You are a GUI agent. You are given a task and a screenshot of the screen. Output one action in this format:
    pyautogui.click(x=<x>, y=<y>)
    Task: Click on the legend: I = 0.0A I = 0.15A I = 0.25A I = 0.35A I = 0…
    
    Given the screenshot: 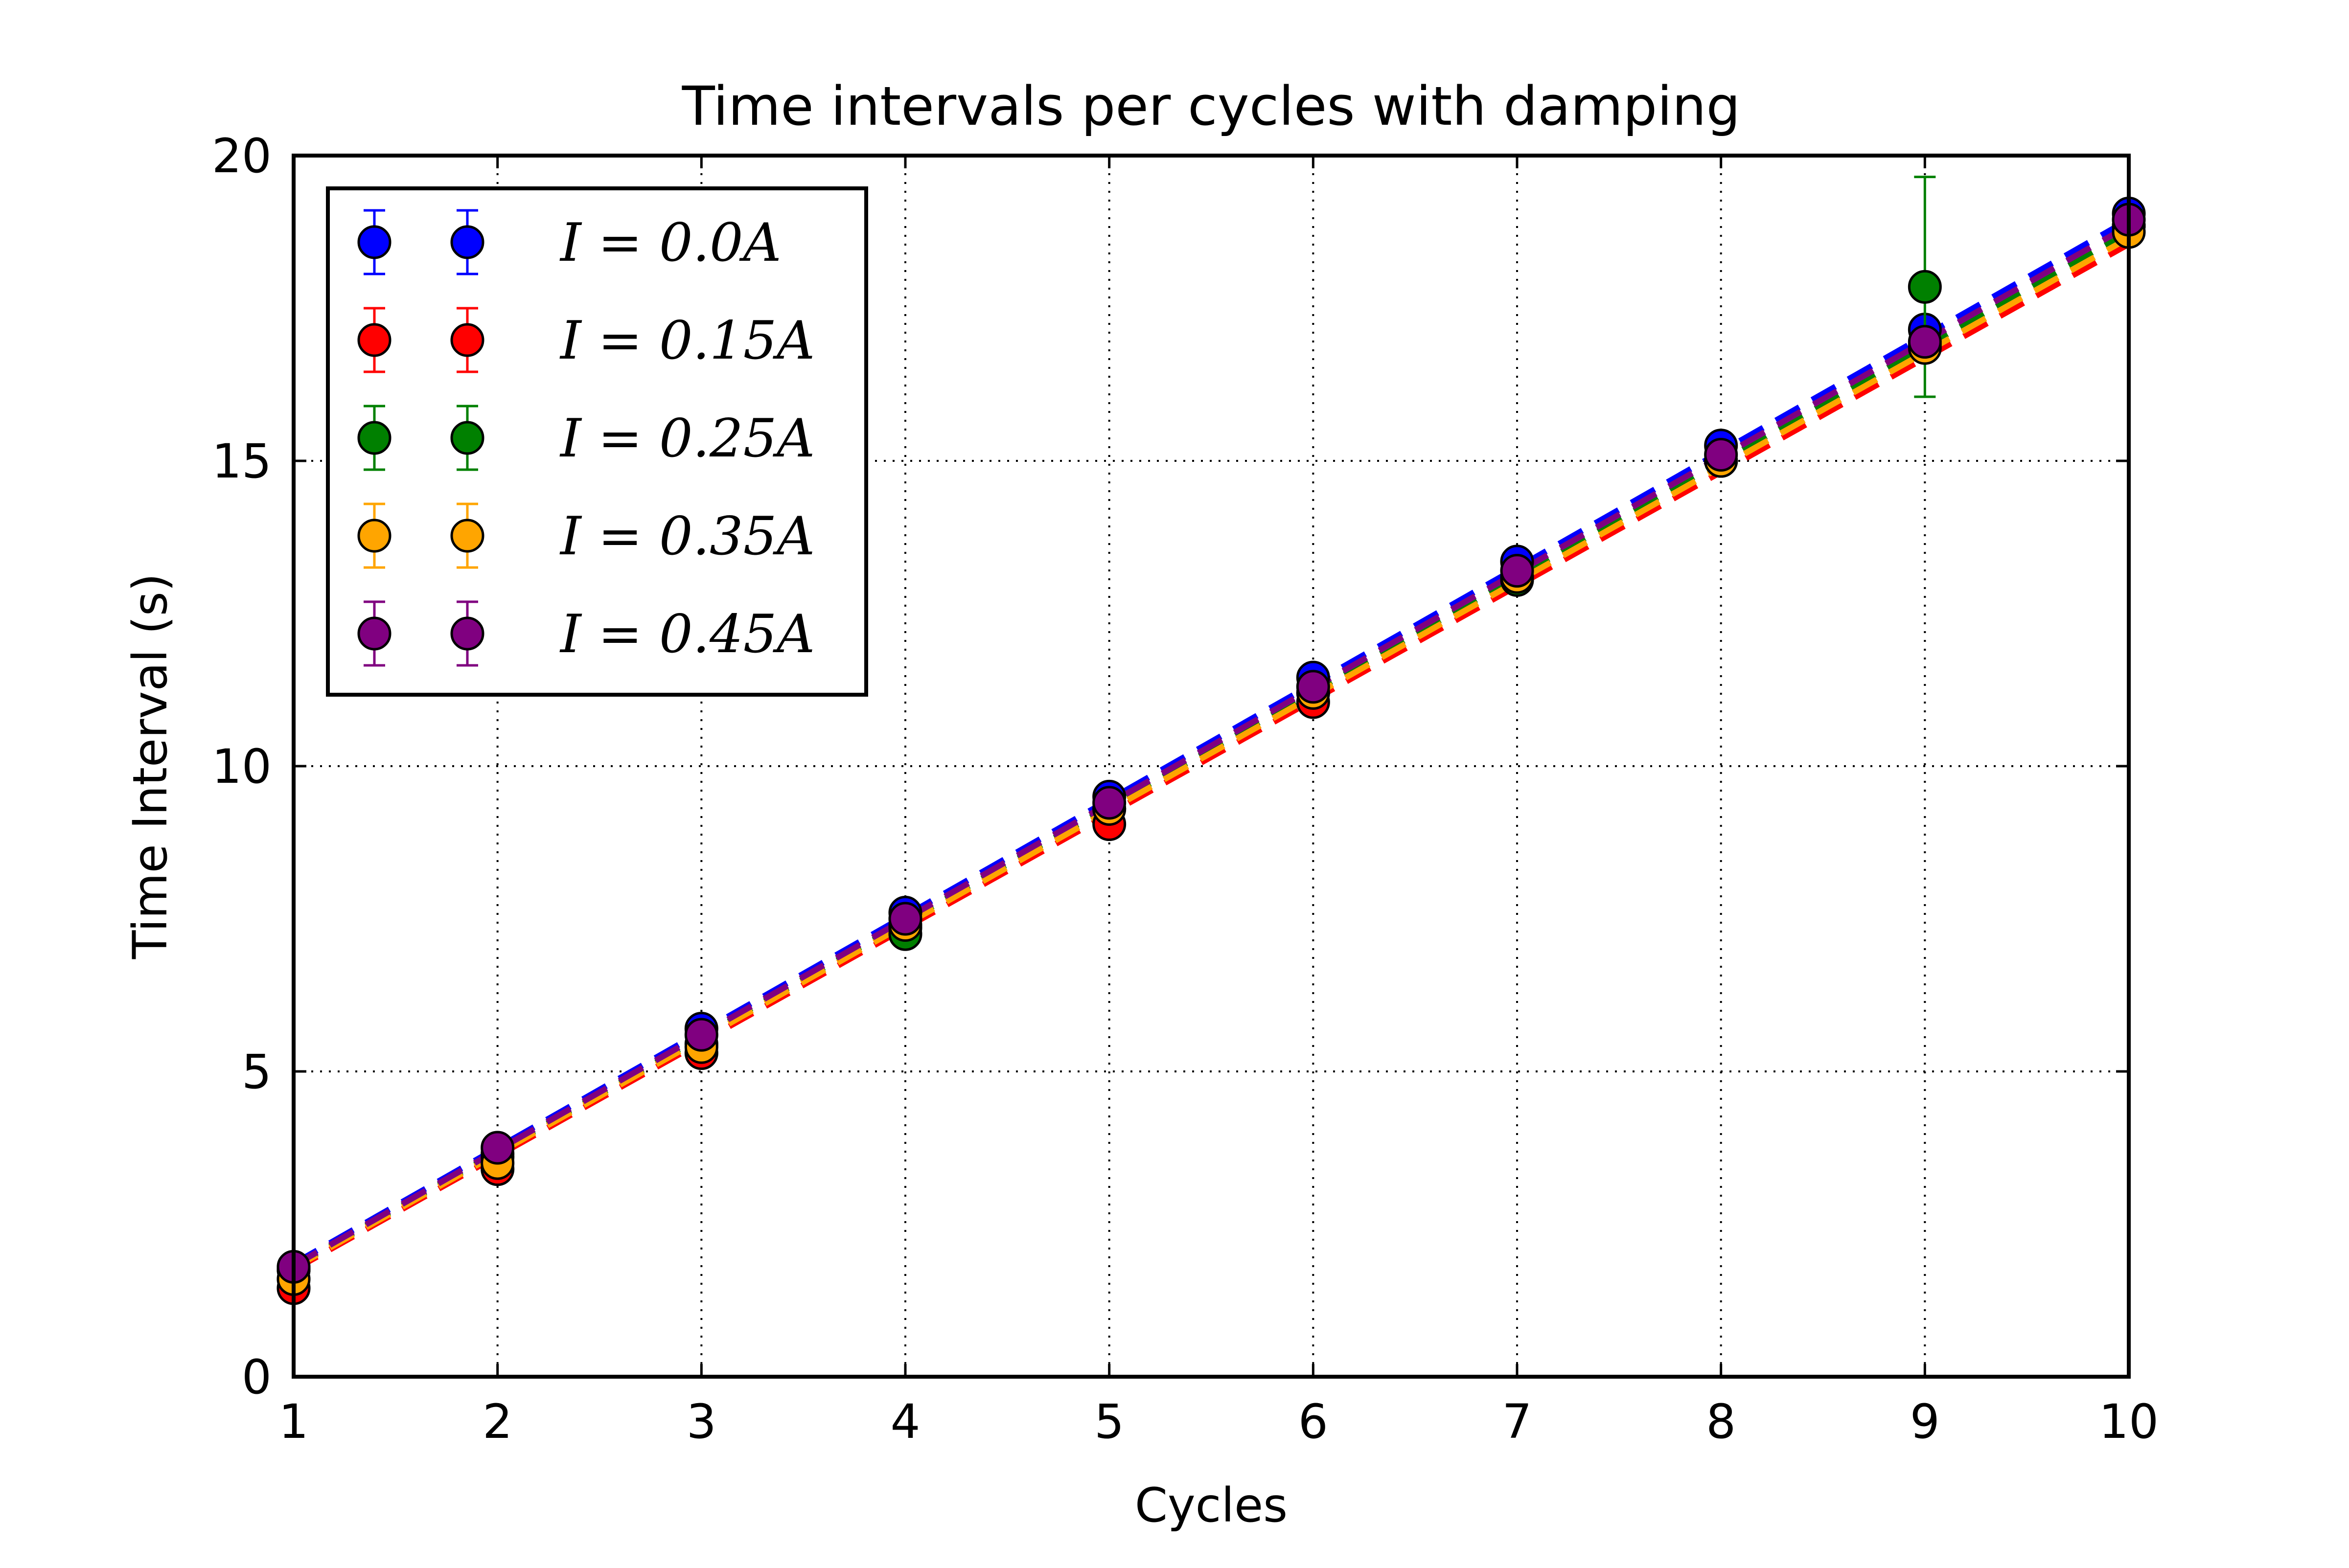 What is the action you would take?
    pyautogui.click(x=597, y=442)
    